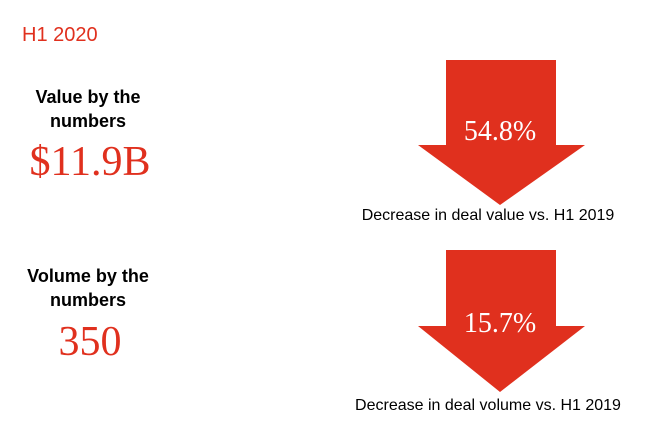  What do you see at coordinates (60, 35) in the screenshot?
I see `period-title: H1 2020` at bounding box center [60, 35].